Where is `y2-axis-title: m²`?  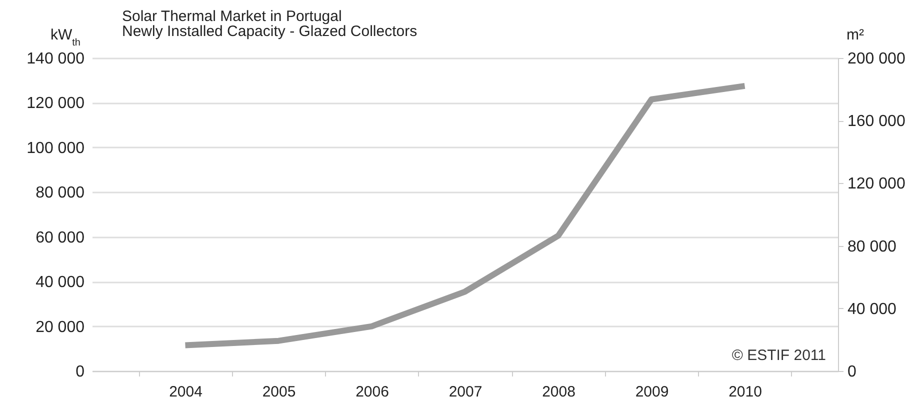
y2-axis-title: m² is located at coordinates (855, 35).